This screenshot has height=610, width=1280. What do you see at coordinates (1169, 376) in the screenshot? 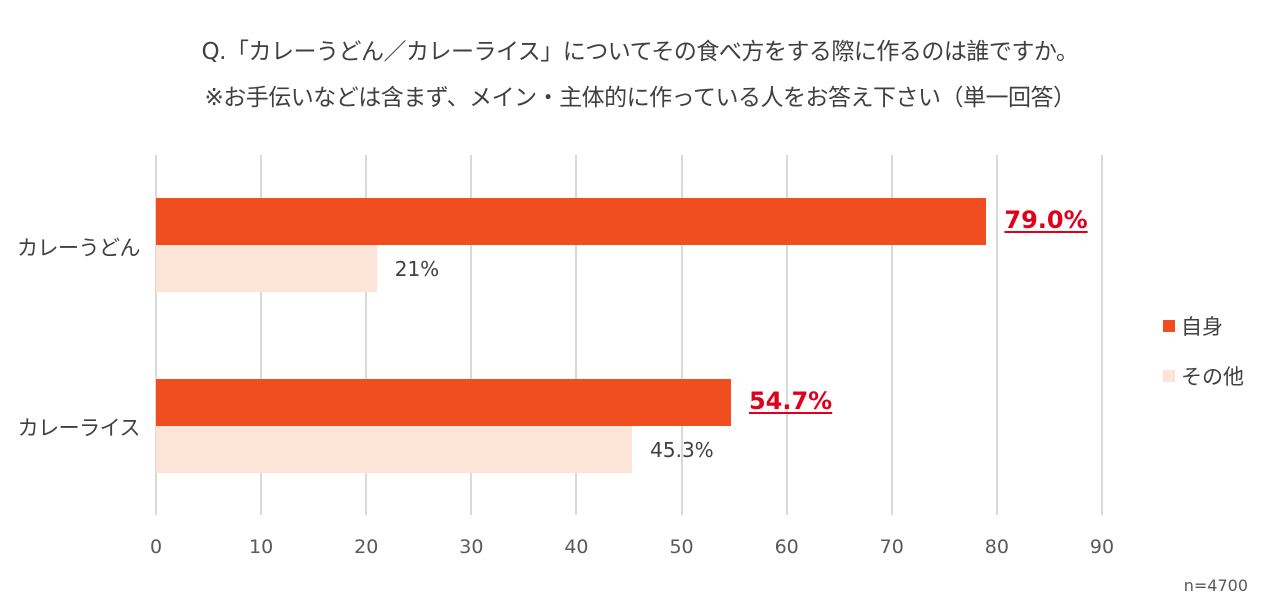
I see `legend-swatch-other` at bounding box center [1169, 376].